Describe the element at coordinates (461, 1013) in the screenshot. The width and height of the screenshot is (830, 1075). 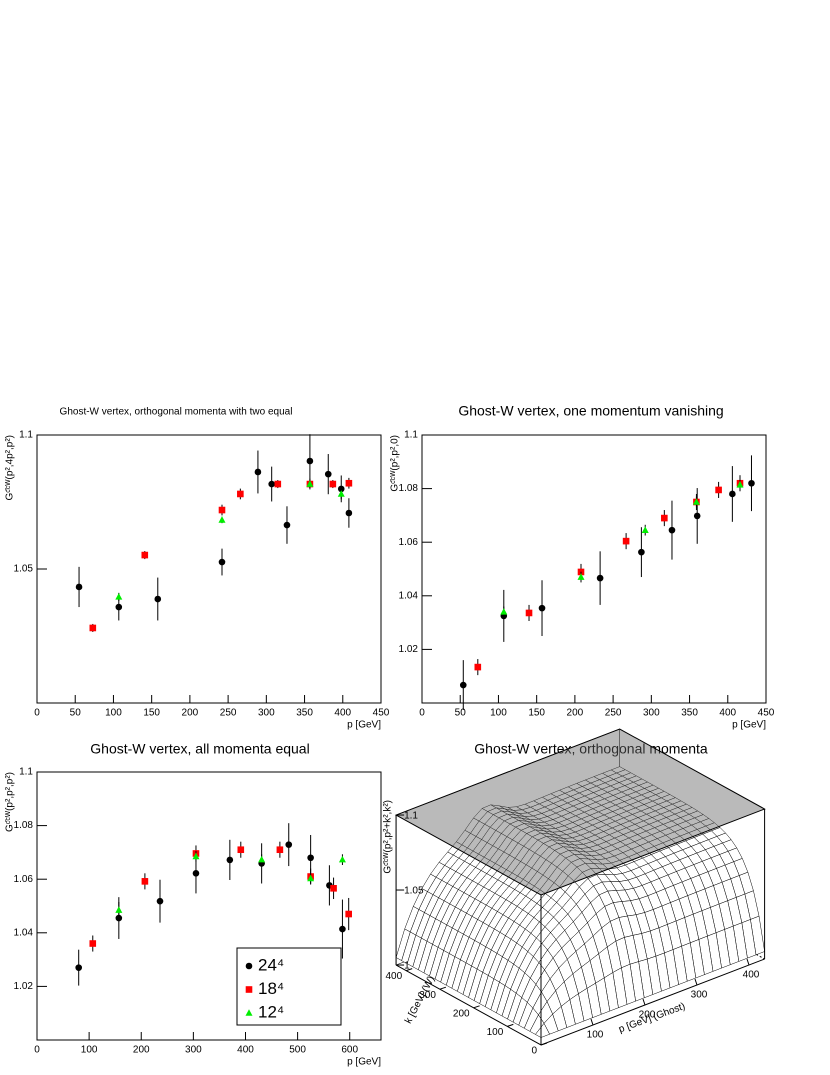
I see `y-tick-label: 200` at that location.